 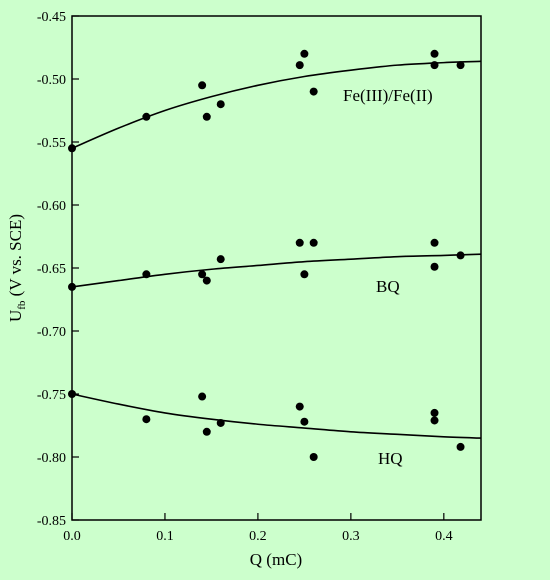 I want to click on y-tick-label: -0.65, so click(x=51, y=269).